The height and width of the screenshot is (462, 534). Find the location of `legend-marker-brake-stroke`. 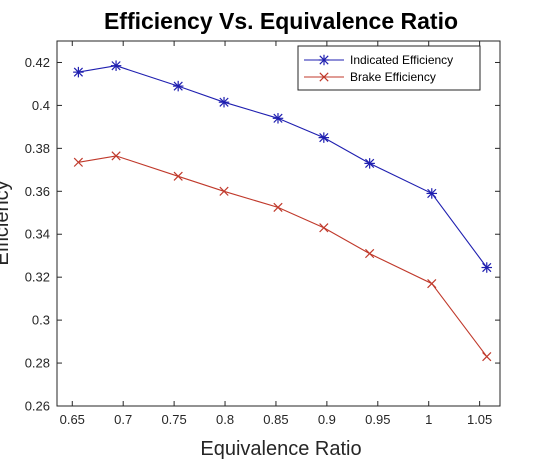

legend-marker-brake-stroke is located at coordinates (324, 77).